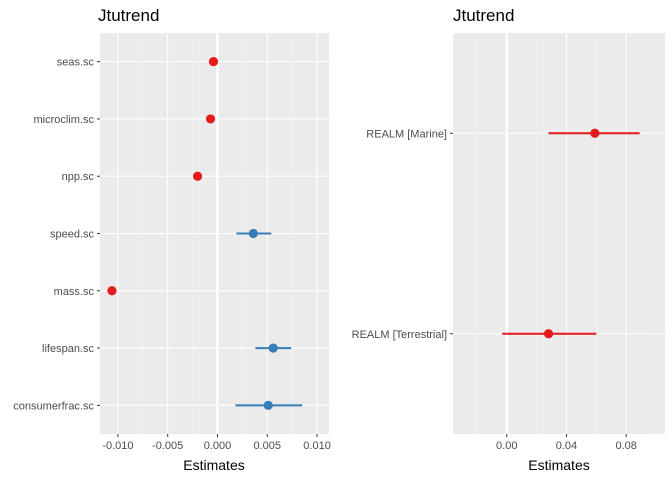 This screenshot has width=672, height=480. Describe the element at coordinates (558, 465) in the screenshot. I see `right-x-axis-title: Estimates` at that location.